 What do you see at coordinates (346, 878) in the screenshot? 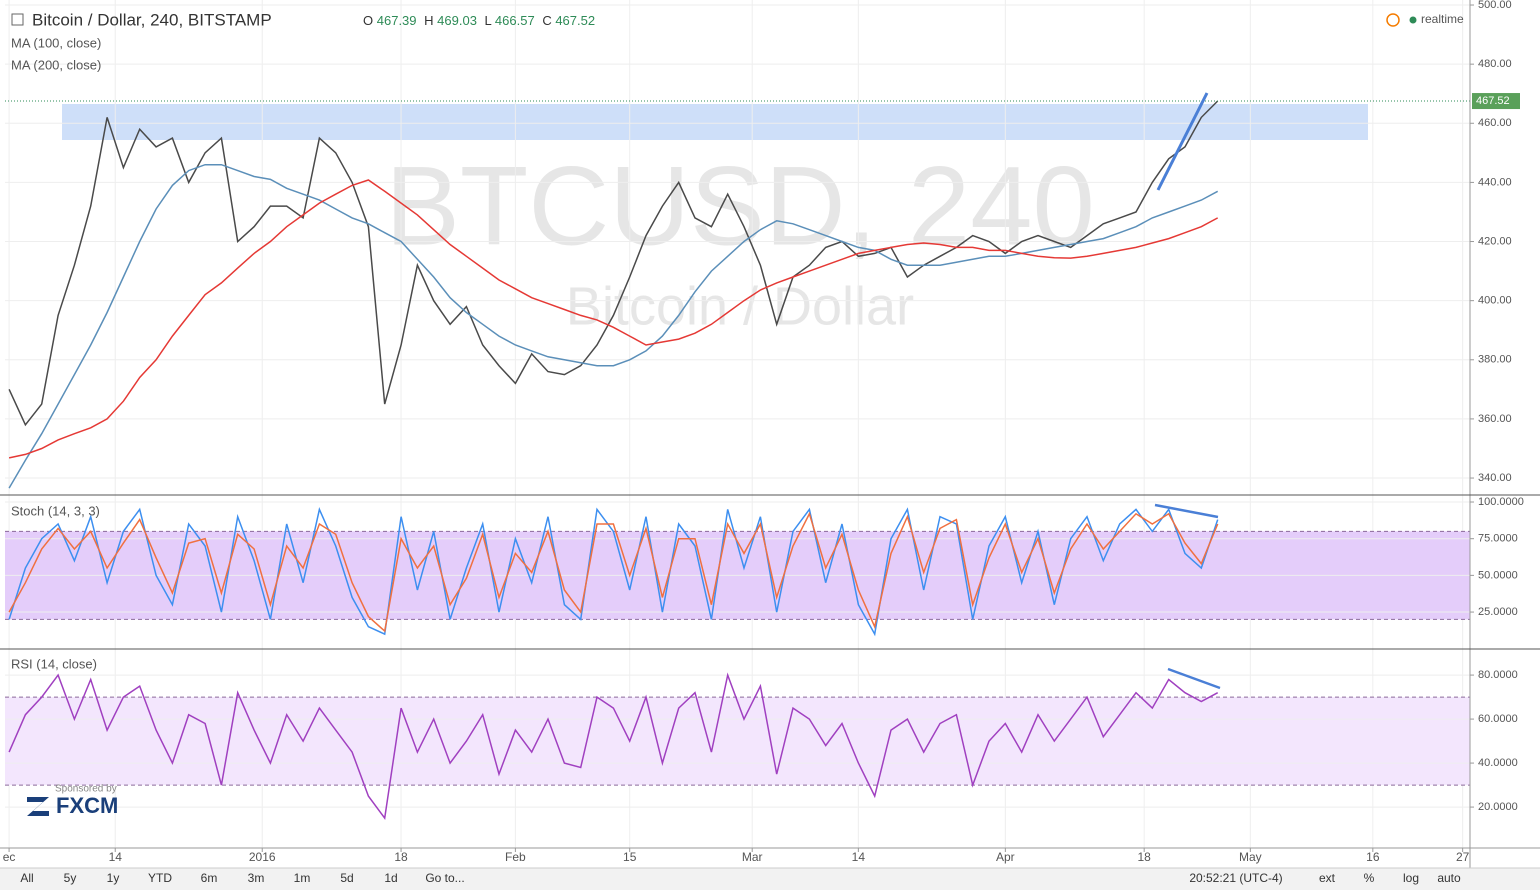
I see `range-button: 5d` at bounding box center [346, 878].